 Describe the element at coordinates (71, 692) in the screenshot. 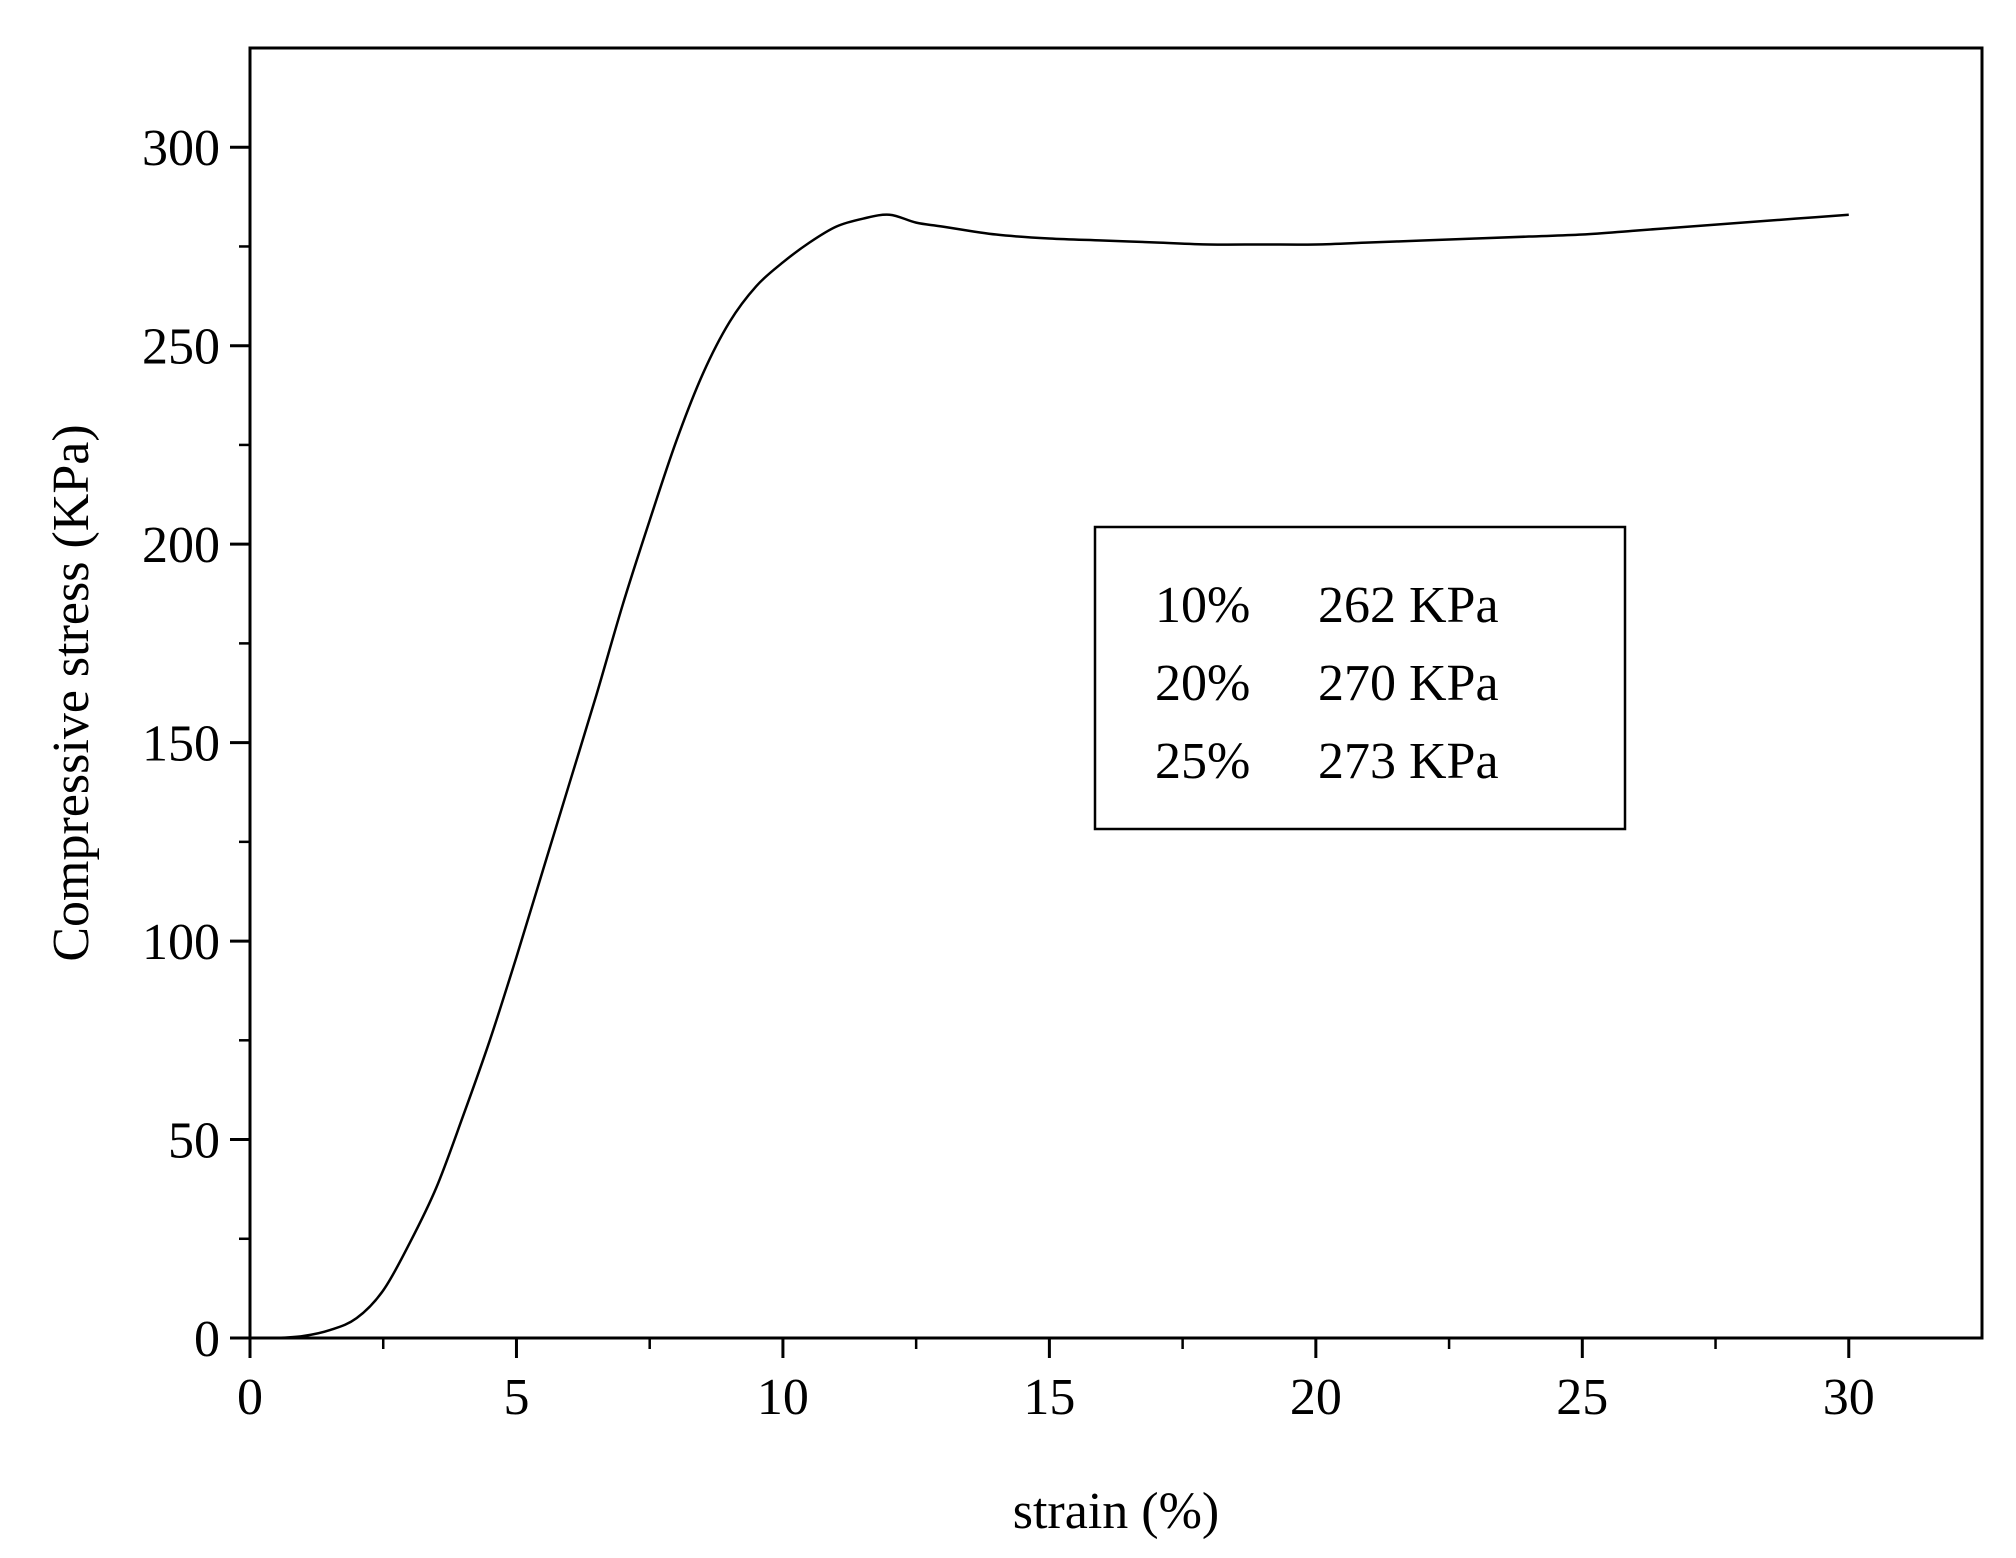

I see `y-axis-title: Compressive stress (KPa)` at that location.